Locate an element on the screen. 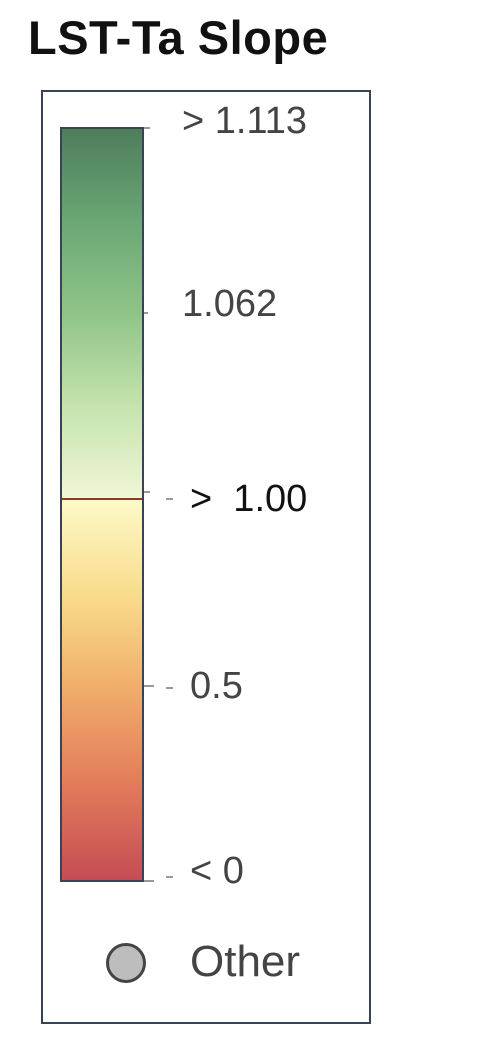 The height and width of the screenshot is (1042, 488). tick-label-min: < 0 is located at coordinates (217, 871).